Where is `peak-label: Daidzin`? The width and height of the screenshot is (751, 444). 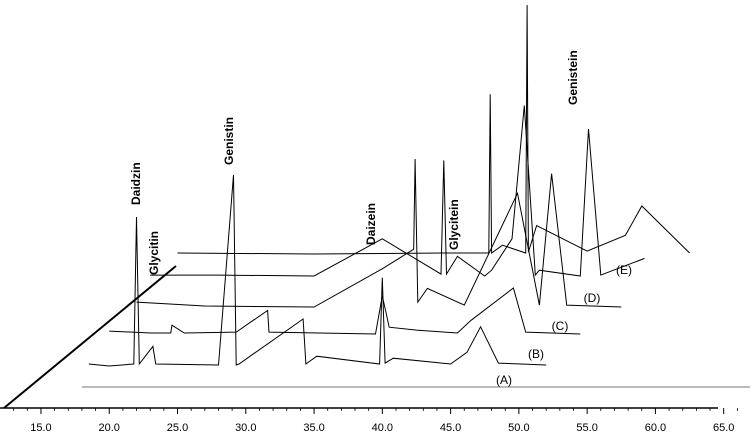 peak-label: Daidzin is located at coordinates (136, 183).